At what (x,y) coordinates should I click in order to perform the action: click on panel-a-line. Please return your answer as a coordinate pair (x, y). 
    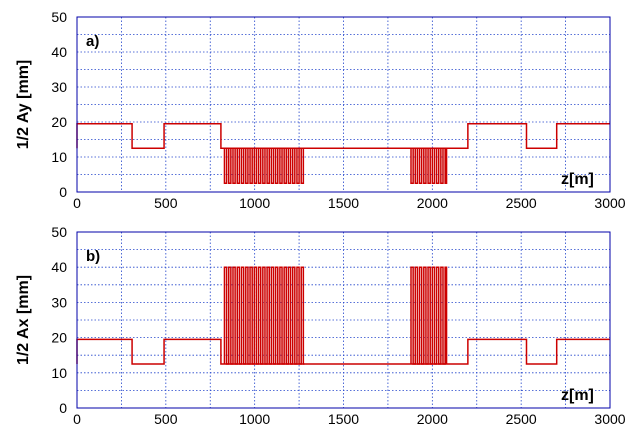
    Looking at the image, I should click on (343, 153).